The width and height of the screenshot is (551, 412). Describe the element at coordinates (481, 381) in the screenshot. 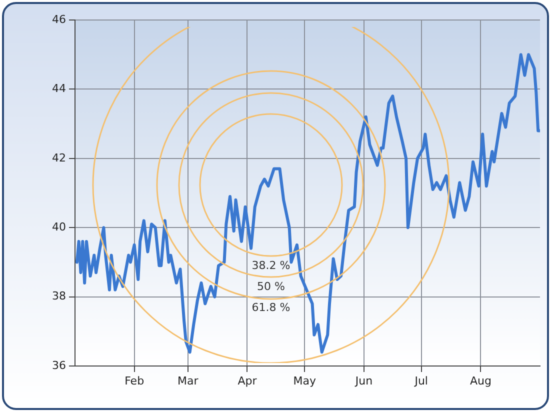

I see `x-tick-label: Aug` at that location.